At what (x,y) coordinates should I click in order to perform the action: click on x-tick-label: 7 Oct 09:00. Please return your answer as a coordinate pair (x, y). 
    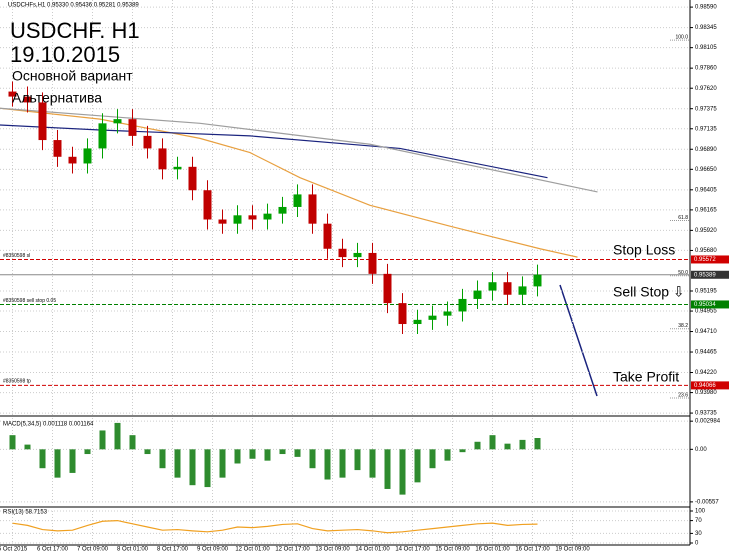
    Looking at the image, I should click on (93, 549).